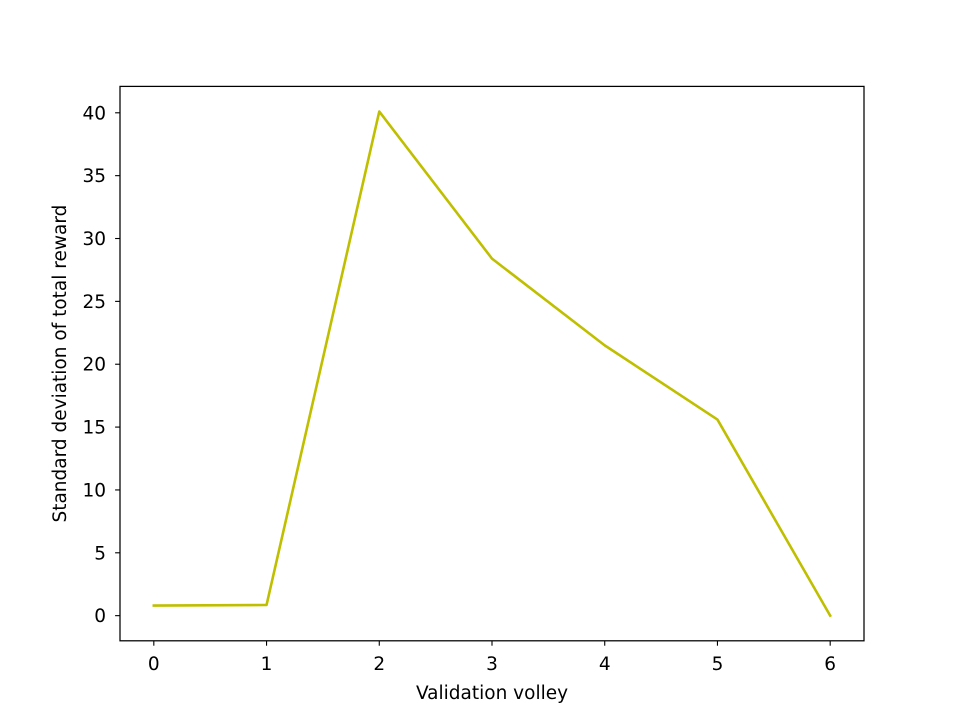 This screenshot has width=960, height=720. Describe the element at coordinates (605, 664) in the screenshot. I see `x-tick-label: 4` at that location.